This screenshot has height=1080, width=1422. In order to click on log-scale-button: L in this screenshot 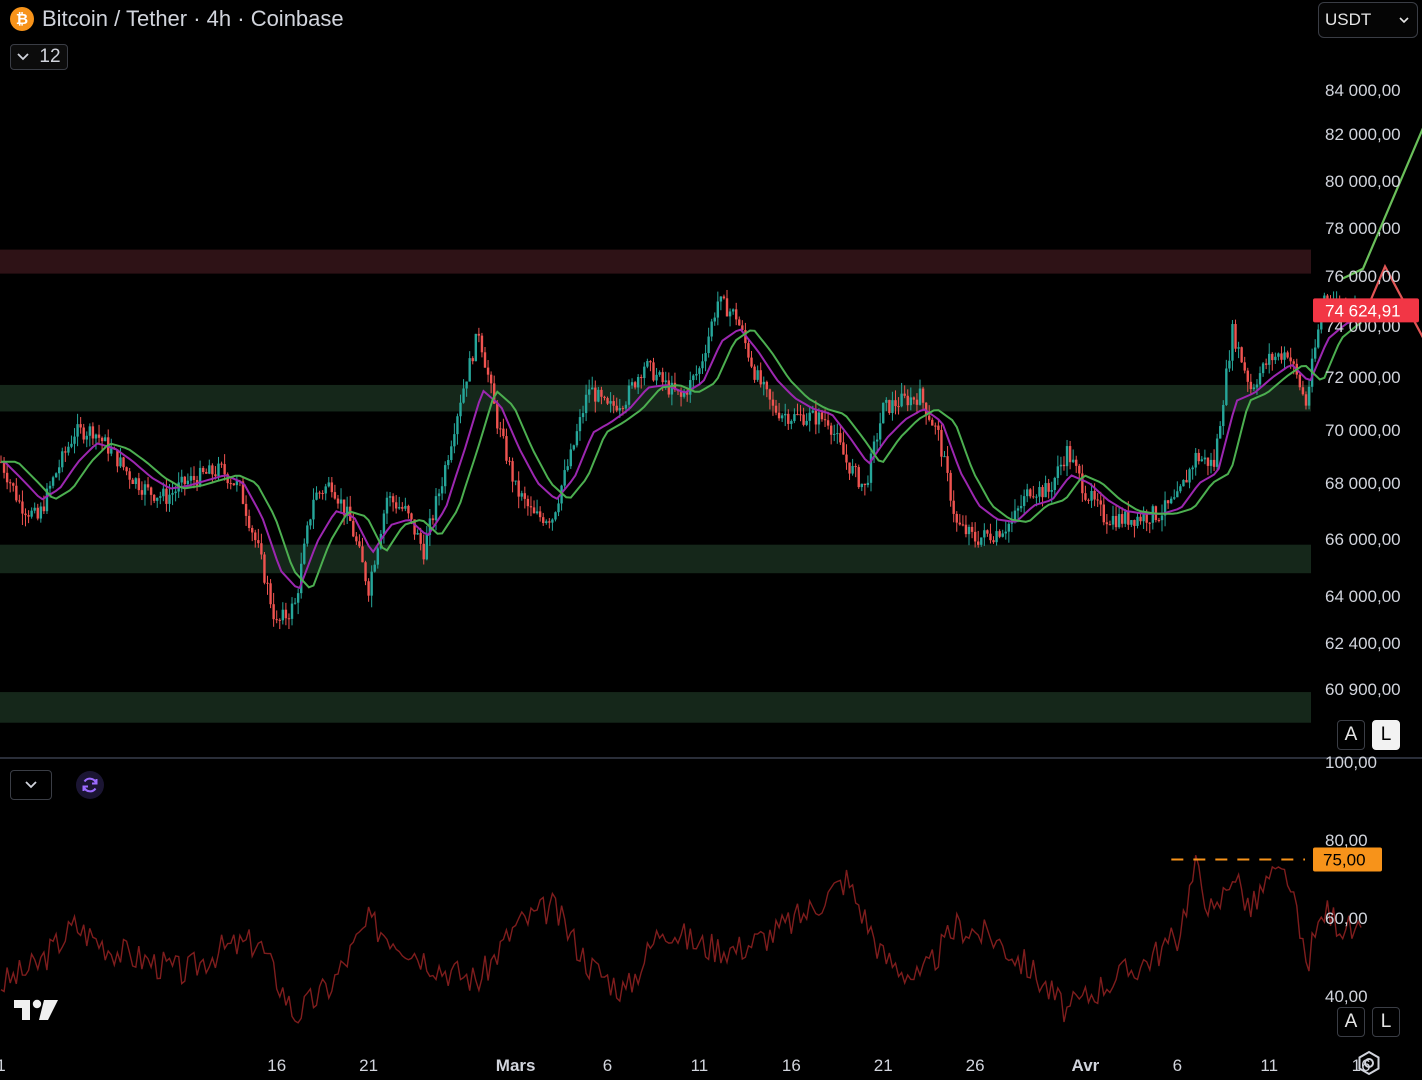, I will do `click(1386, 735)`.